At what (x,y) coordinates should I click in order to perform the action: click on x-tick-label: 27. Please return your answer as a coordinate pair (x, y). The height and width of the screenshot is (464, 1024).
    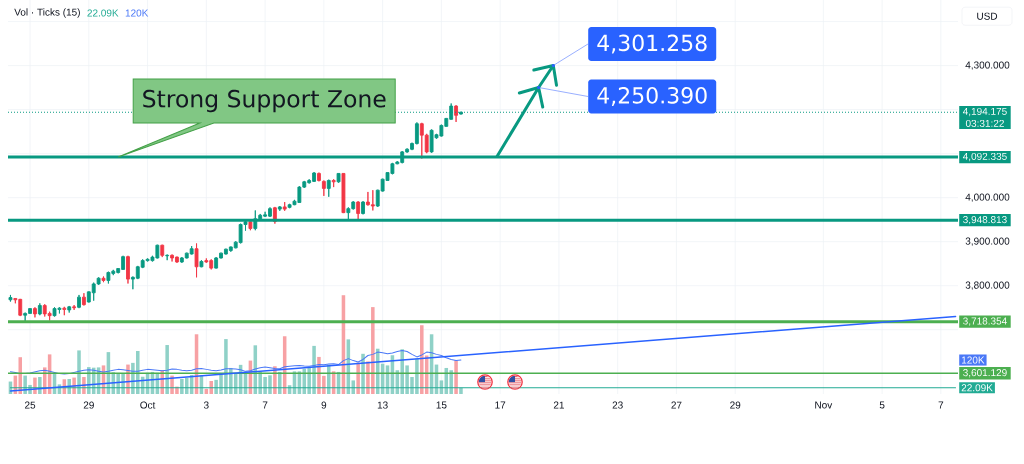
    Looking at the image, I should click on (676, 405).